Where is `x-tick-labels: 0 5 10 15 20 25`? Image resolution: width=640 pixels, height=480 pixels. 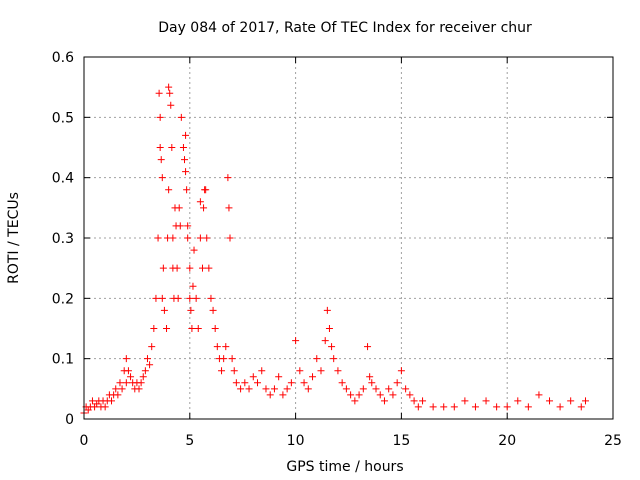 x-tick-labels: 0 5 10 15 20 25 is located at coordinates (351, 441).